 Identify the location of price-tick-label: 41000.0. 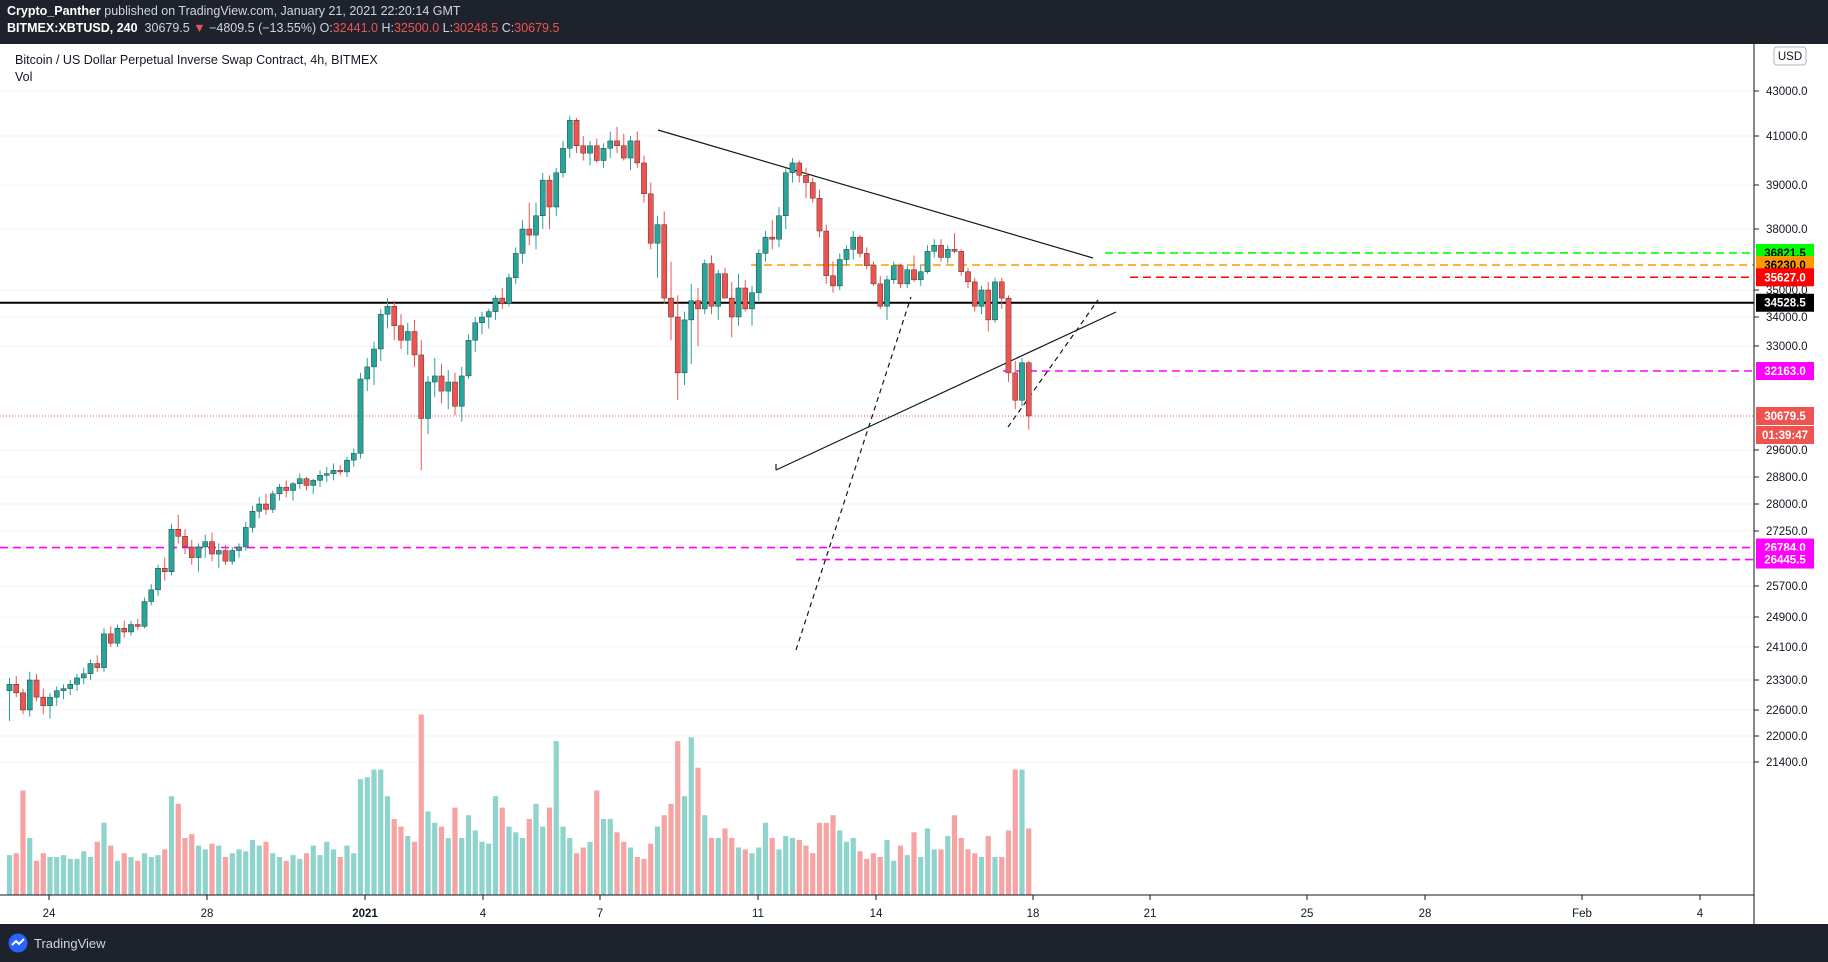
(1787, 137).